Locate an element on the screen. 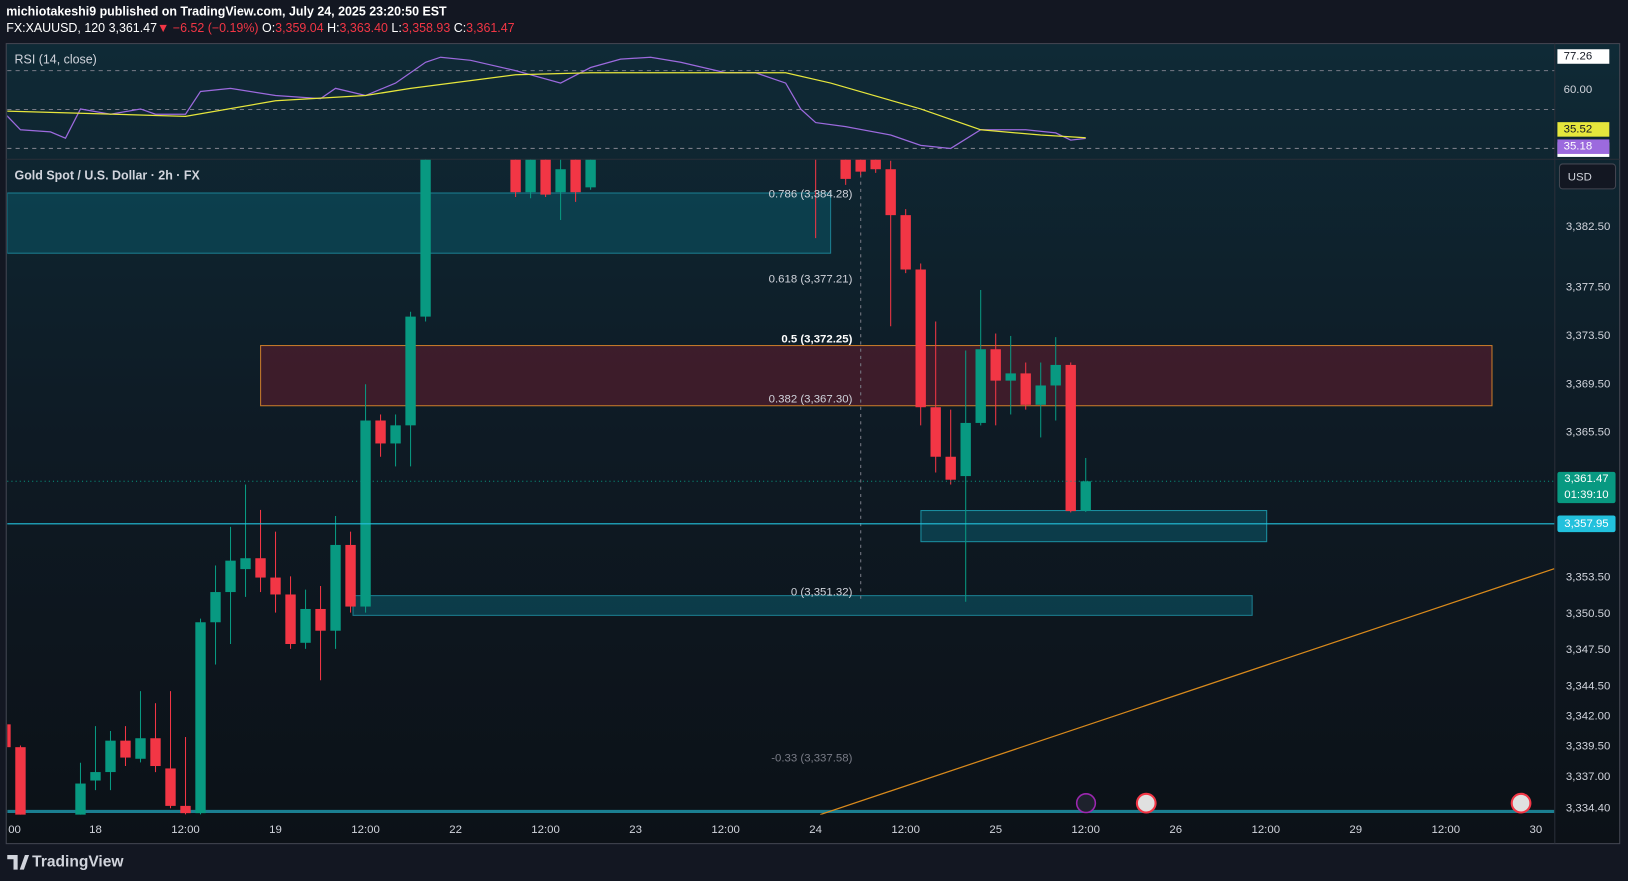 This screenshot has width=1628, height=881. rsi-title: RSI (14, close) is located at coordinates (56, 59).